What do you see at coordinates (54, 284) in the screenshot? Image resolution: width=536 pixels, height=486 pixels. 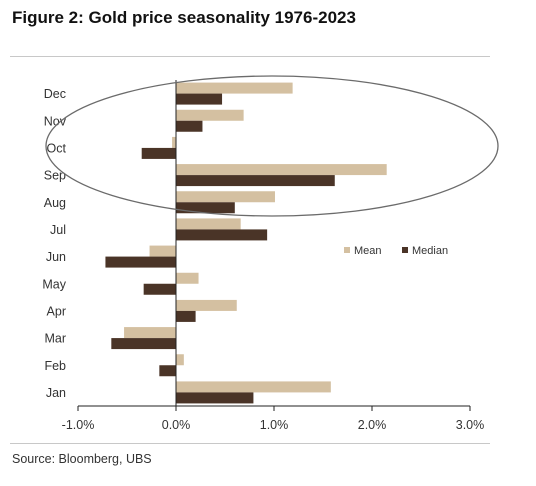 I see `y-tick-label-may: May` at bounding box center [54, 284].